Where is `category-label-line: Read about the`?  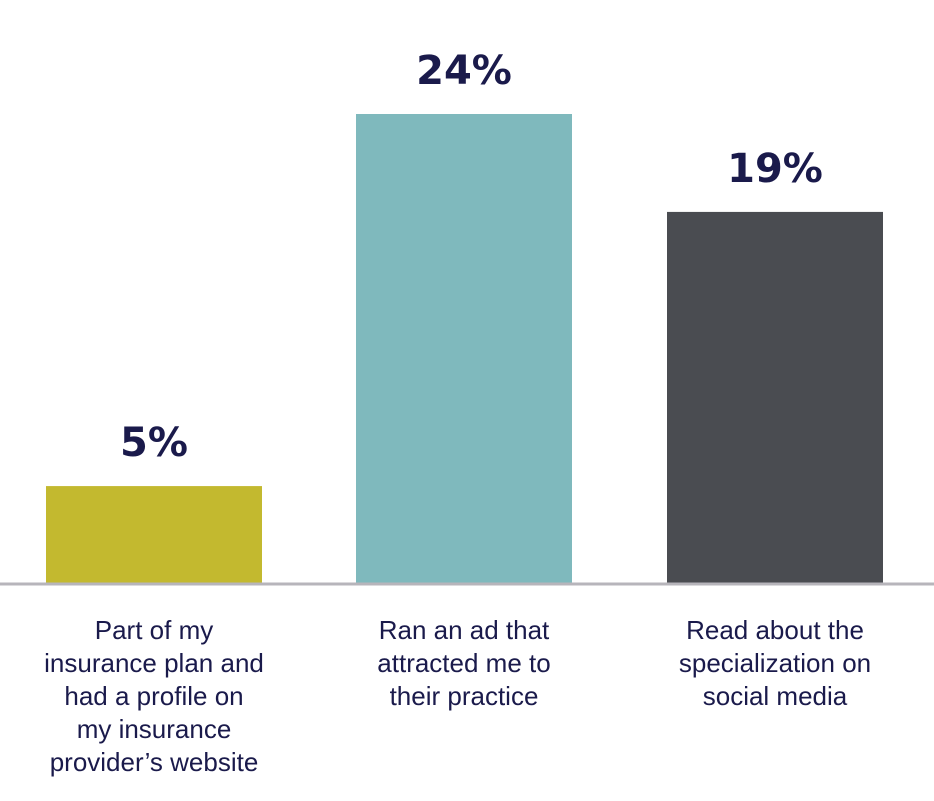
category-label-line: Read about the is located at coordinates (775, 630).